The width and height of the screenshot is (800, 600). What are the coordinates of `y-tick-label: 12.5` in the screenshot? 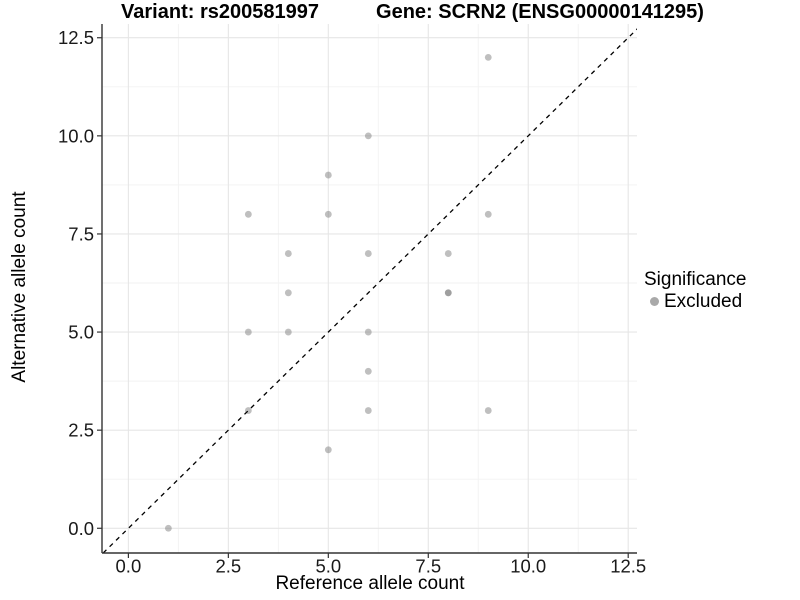 It's located at (76, 37).